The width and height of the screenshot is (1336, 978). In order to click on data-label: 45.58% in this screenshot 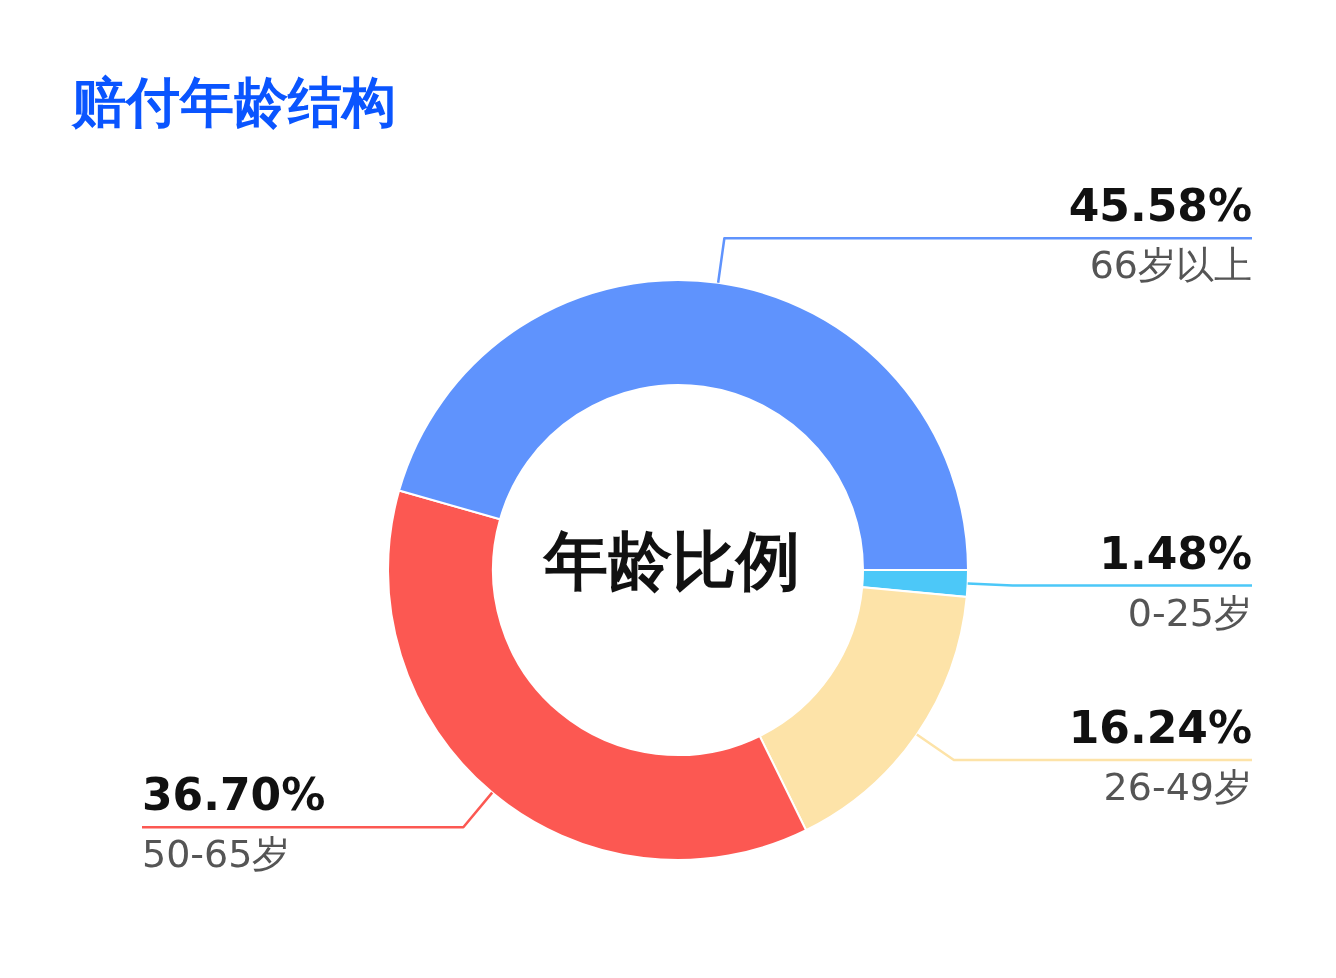, I will do `click(1160, 206)`.